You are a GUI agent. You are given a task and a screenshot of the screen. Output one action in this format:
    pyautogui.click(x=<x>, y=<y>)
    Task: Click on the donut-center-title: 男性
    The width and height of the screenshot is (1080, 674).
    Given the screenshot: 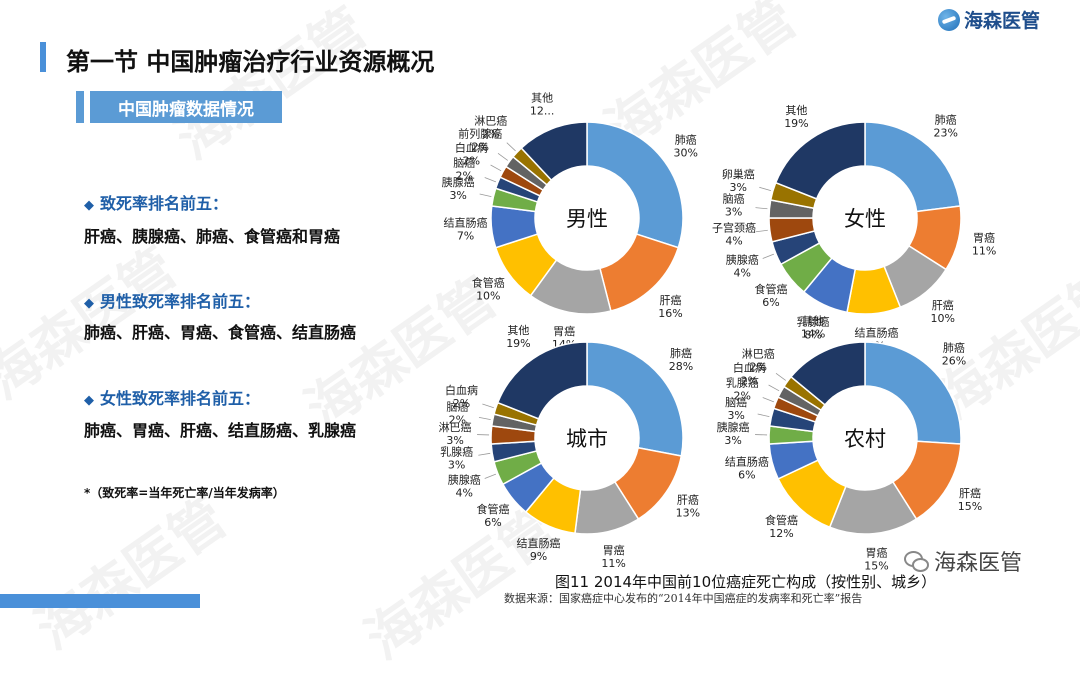 What is the action you would take?
    pyautogui.click(x=587, y=219)
    